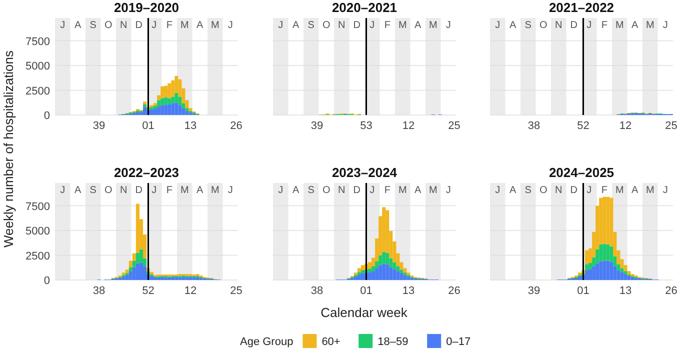 The image size is (685, 356). What do you see at coordinates (365, 7) in the screenshot?
I see `chart-title: 2020–2021` at bounding box center [365, 7].